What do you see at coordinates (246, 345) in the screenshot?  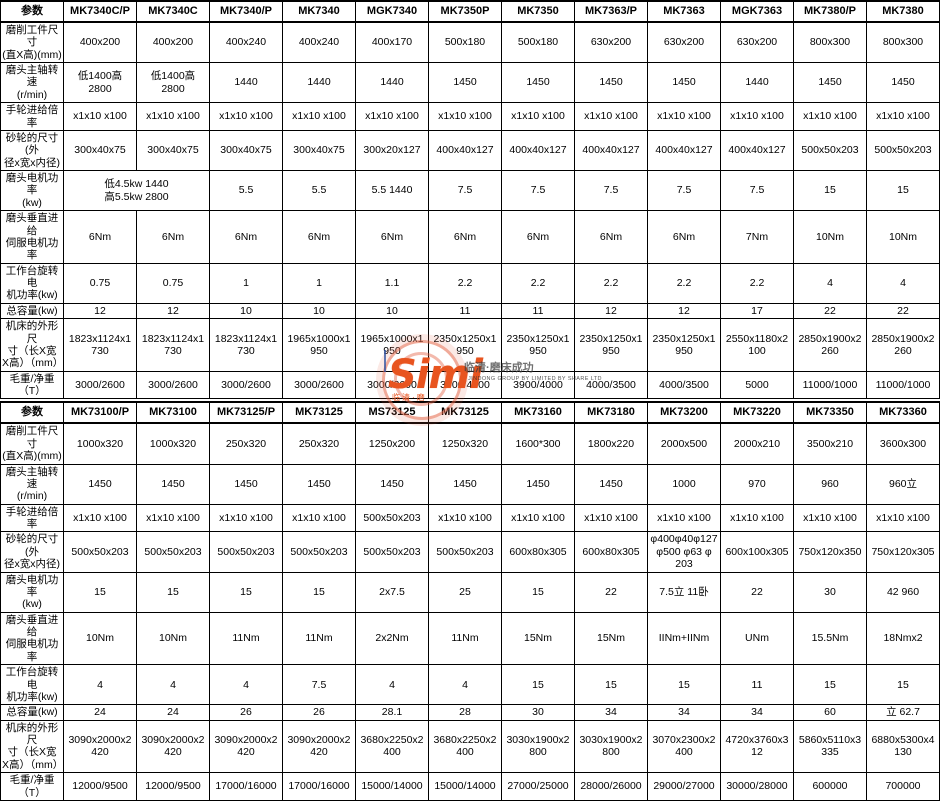 I see `cell-t1-r8-c2: 1823x1124x1 730` at bounding box center [246, 345].